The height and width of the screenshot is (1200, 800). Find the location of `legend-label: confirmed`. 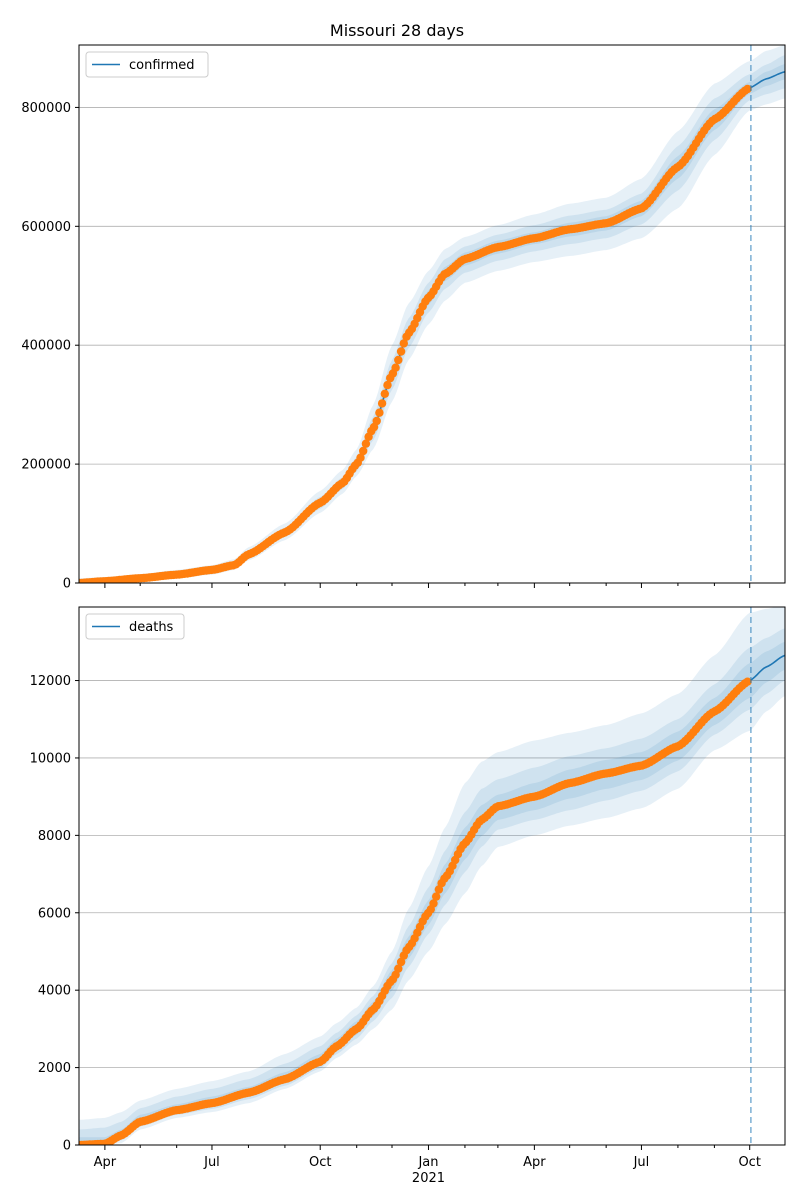

legend-label: confirmed is located at coordinates (162, 65).